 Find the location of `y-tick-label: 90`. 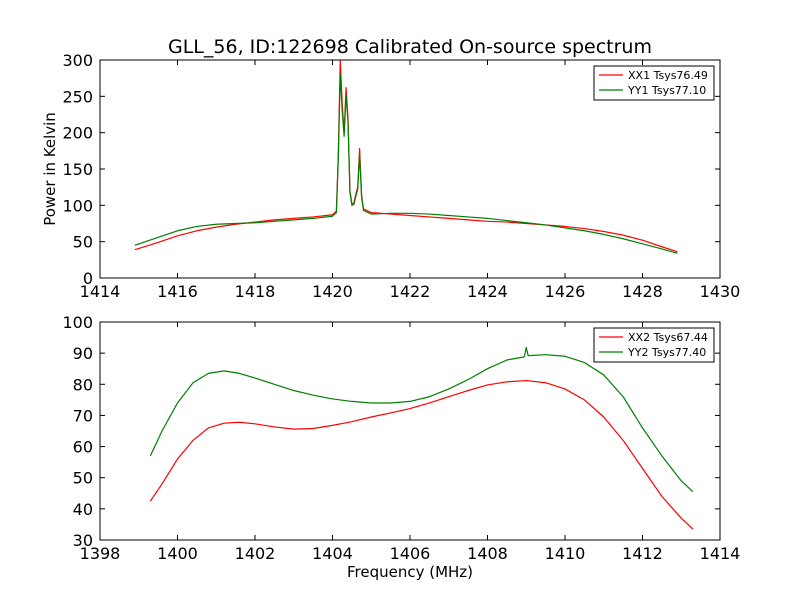

y-tick-label: 90 is located at coordinates (83, 353).